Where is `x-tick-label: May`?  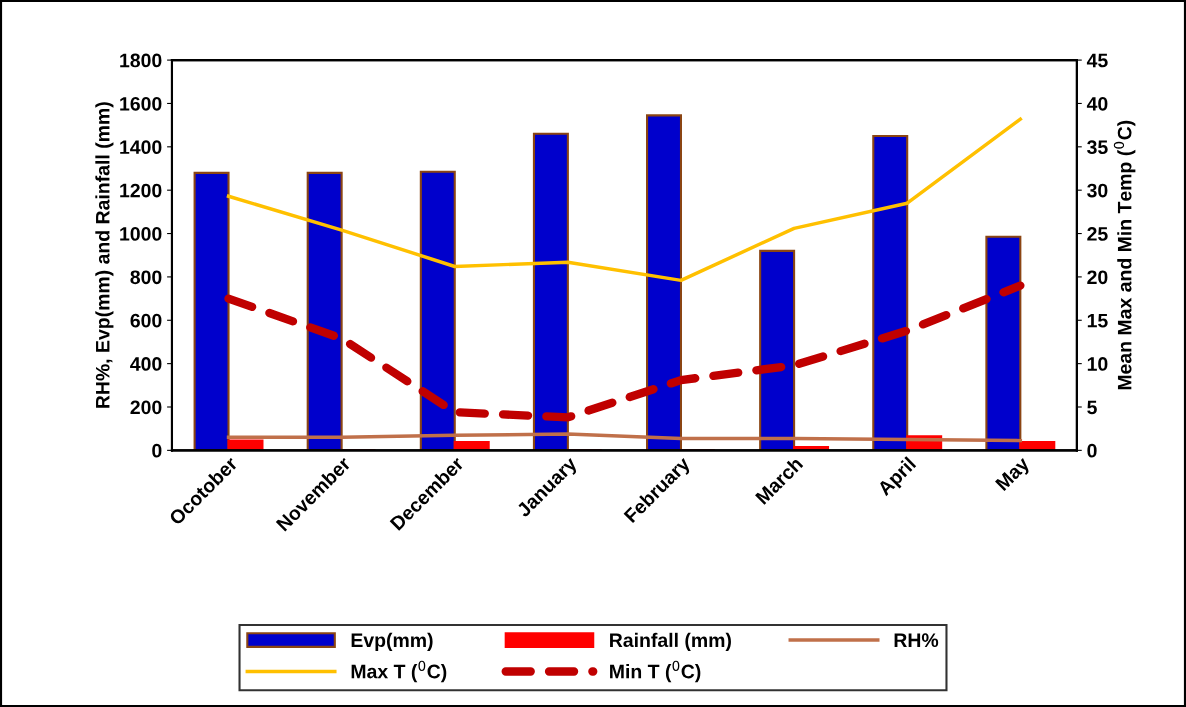
x-tick-label: May is located at coordinates (1014, 474).